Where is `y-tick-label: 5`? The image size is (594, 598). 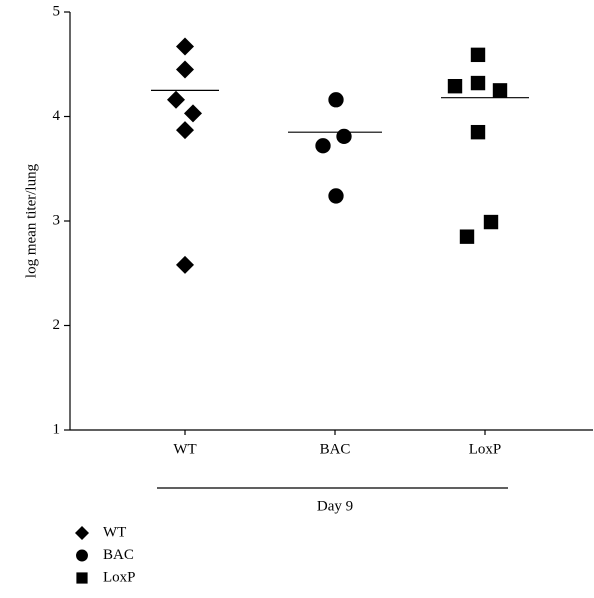 y-tick-label: 5 is located at coordinates (57, 11).